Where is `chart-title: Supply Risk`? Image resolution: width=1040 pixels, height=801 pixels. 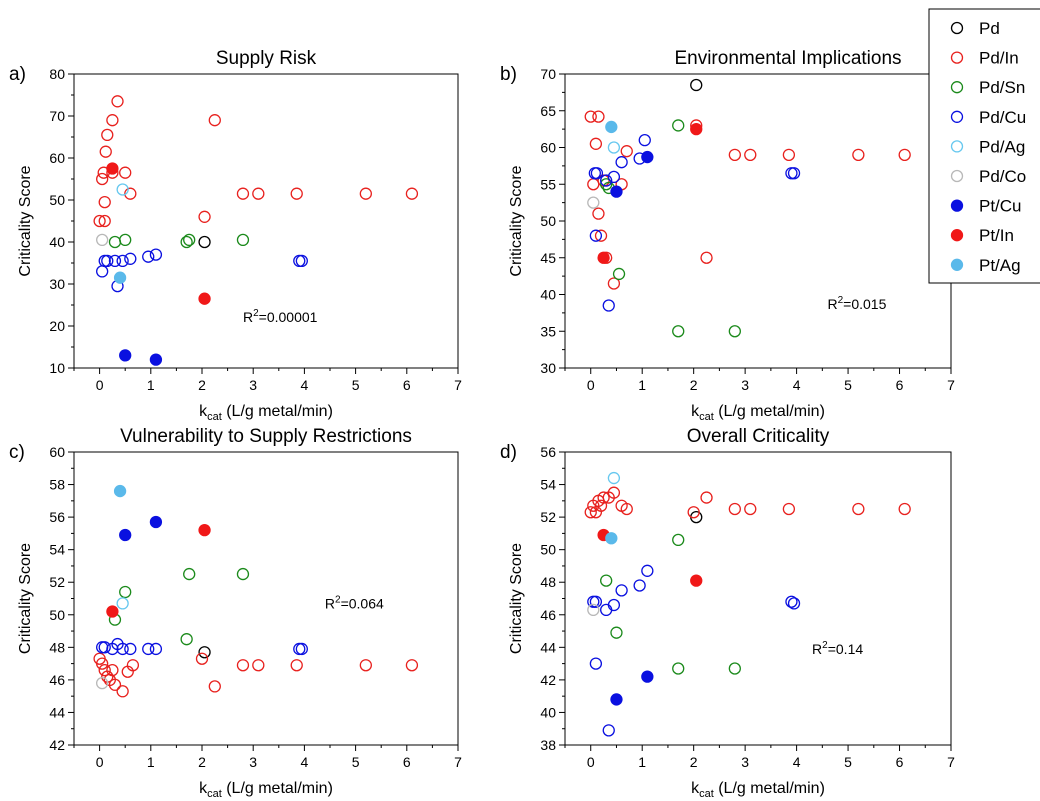
chart-title: Supply Risk is located at coordinates (266, 58).